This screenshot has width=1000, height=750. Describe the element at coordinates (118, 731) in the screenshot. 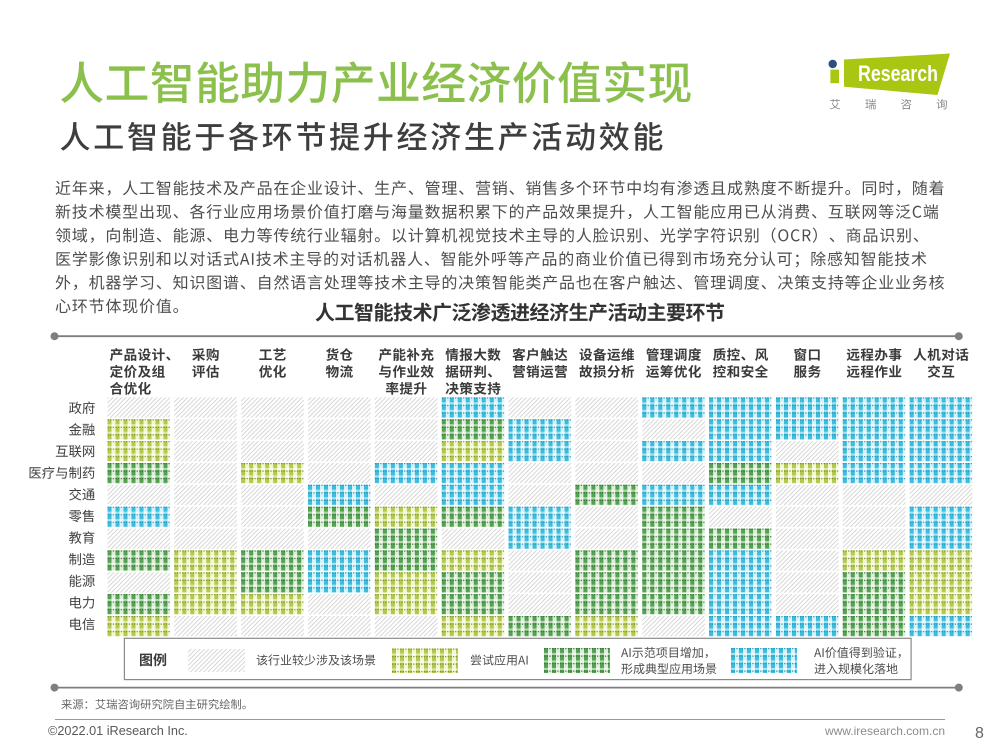

I see `svg-text: ©2022.01 iResearch Inc.` at that location.